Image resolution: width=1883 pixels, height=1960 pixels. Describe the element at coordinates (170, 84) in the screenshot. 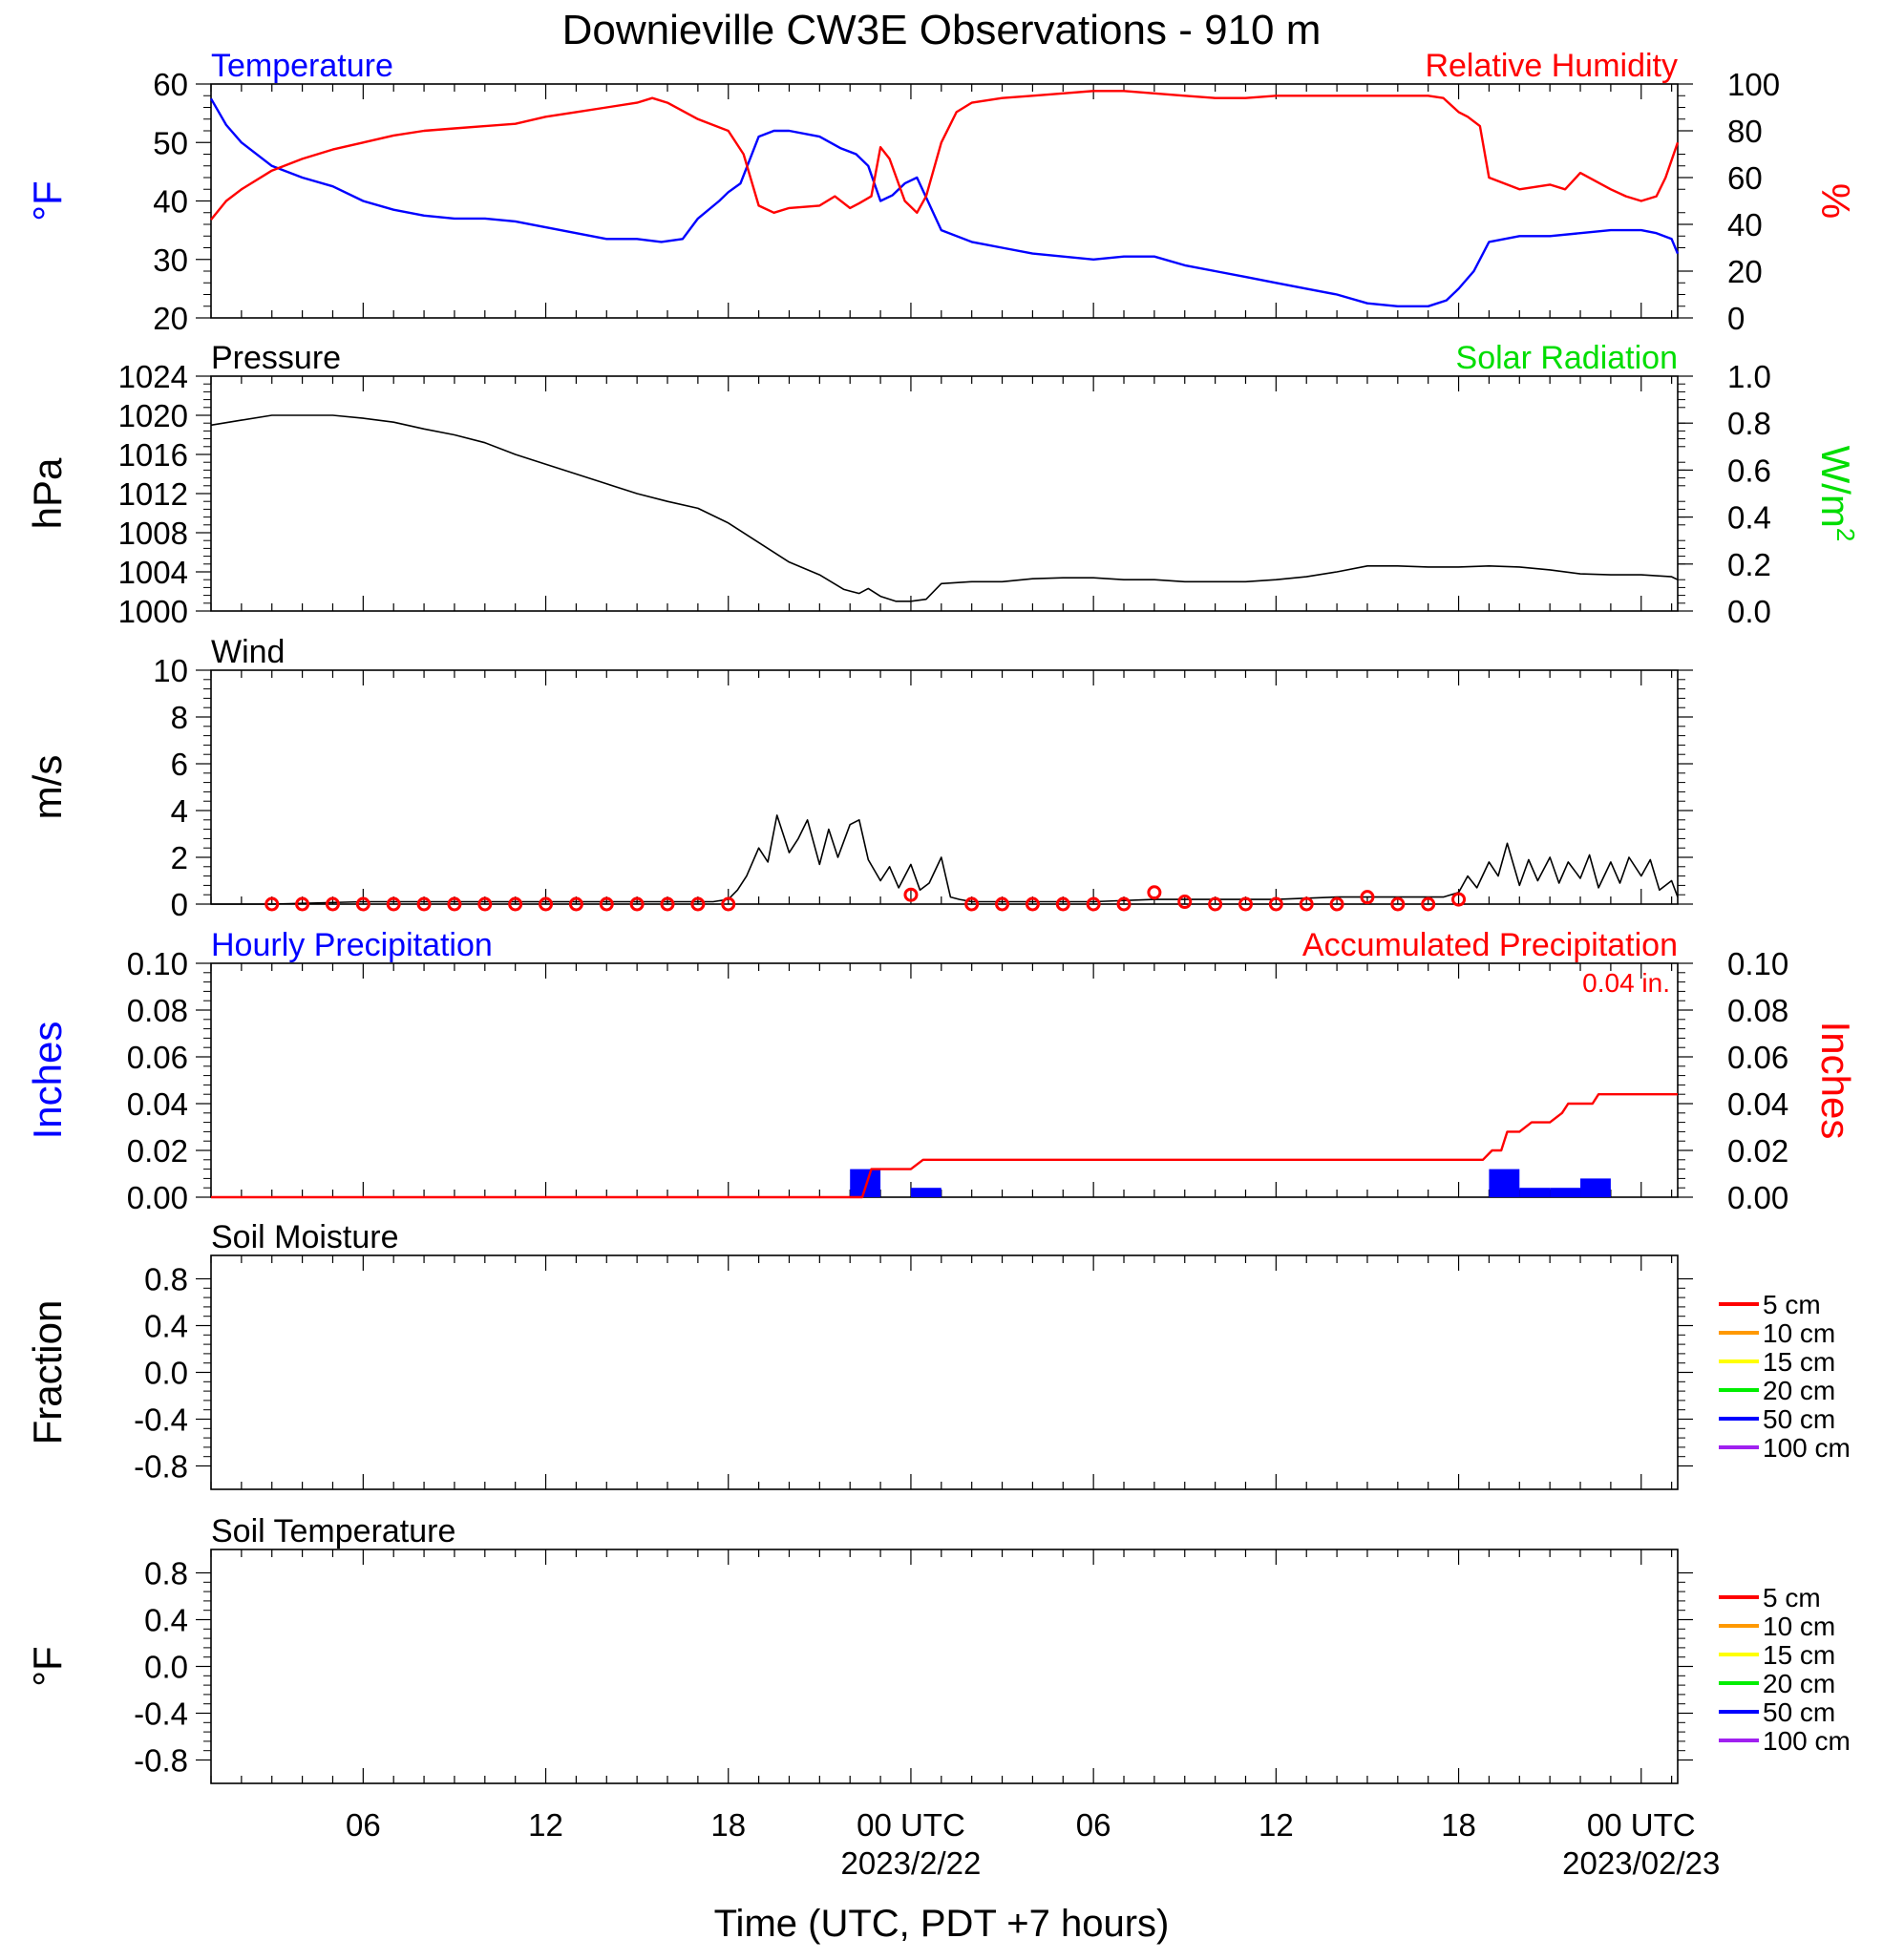

I see `temp_rh-ytick-label-left: 60` at that location.